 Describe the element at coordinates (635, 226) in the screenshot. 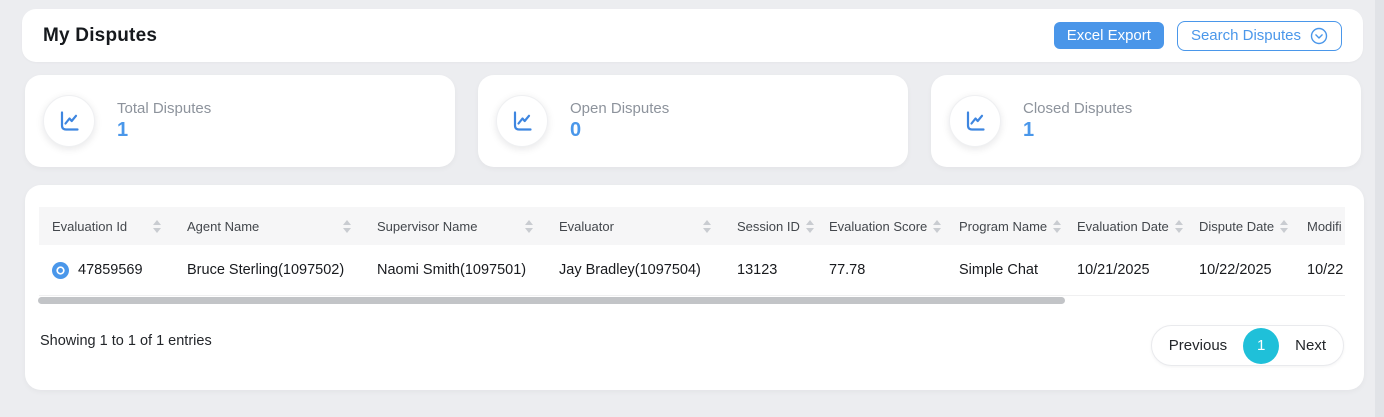

I see `column-header-evaluator: Evaluator` at that location.